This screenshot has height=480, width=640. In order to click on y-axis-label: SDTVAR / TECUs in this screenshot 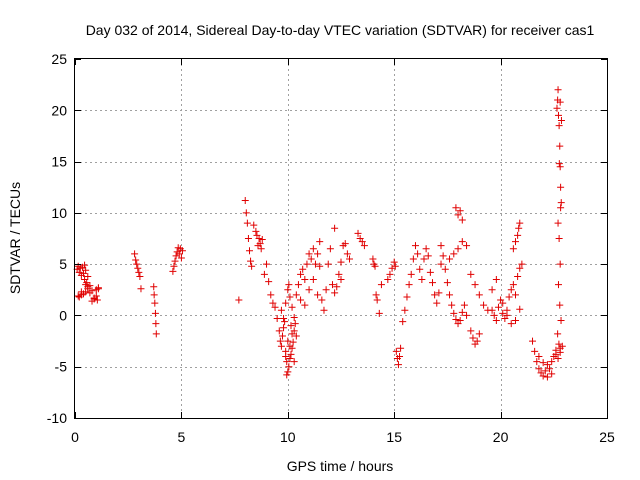, I will do `click(15, 238)`.